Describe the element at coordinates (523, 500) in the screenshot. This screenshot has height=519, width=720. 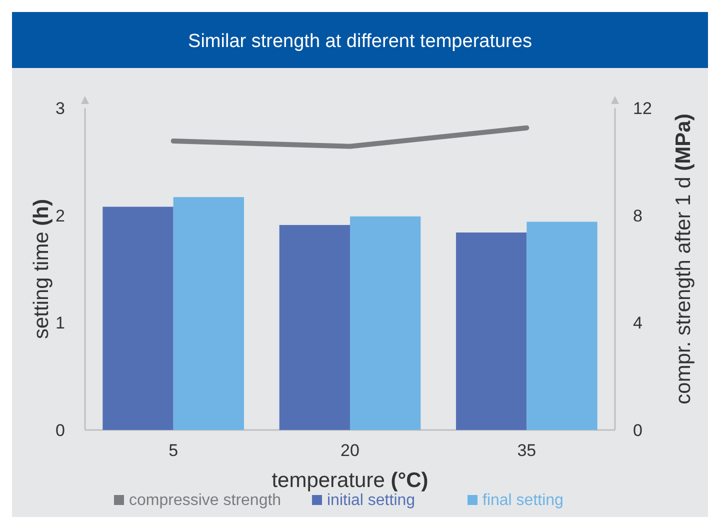
I see `legend-label: final setting` at that location.